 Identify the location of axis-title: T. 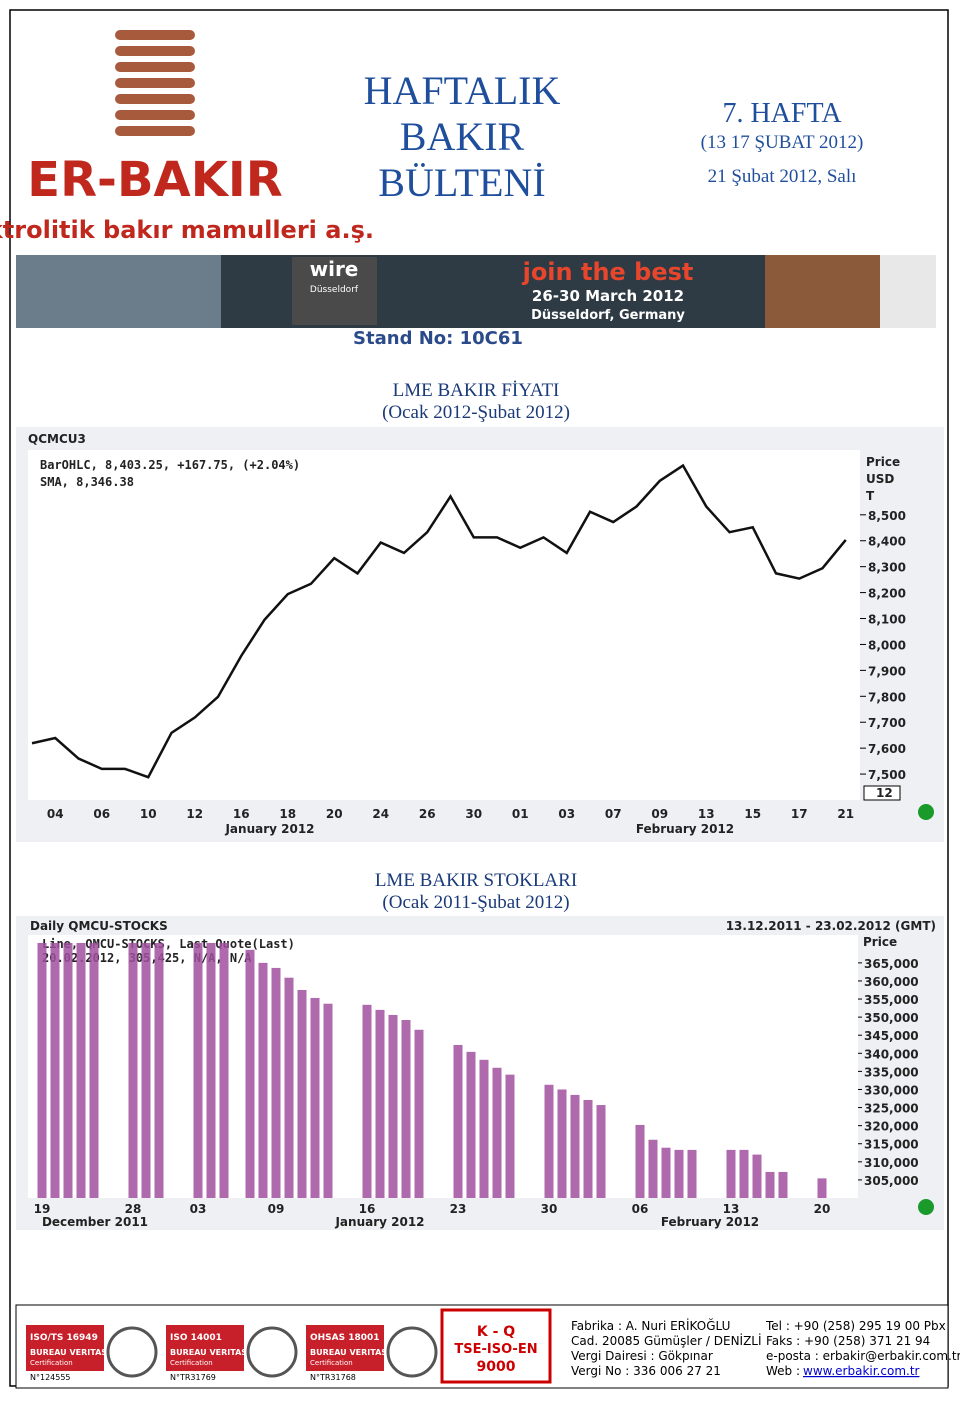
(870, 496).